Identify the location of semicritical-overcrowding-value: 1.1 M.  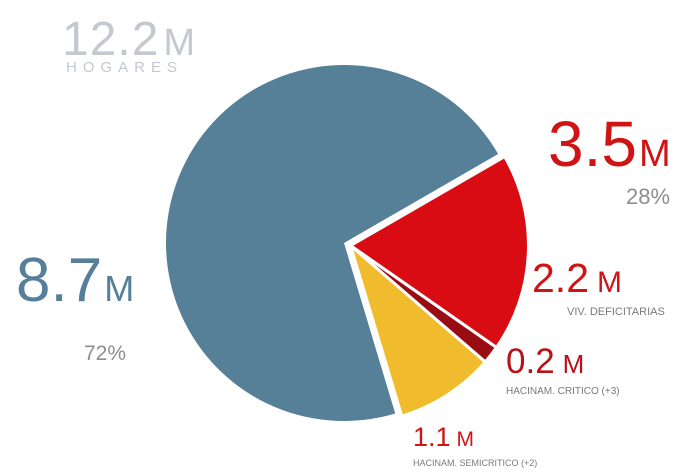
(444, 437).